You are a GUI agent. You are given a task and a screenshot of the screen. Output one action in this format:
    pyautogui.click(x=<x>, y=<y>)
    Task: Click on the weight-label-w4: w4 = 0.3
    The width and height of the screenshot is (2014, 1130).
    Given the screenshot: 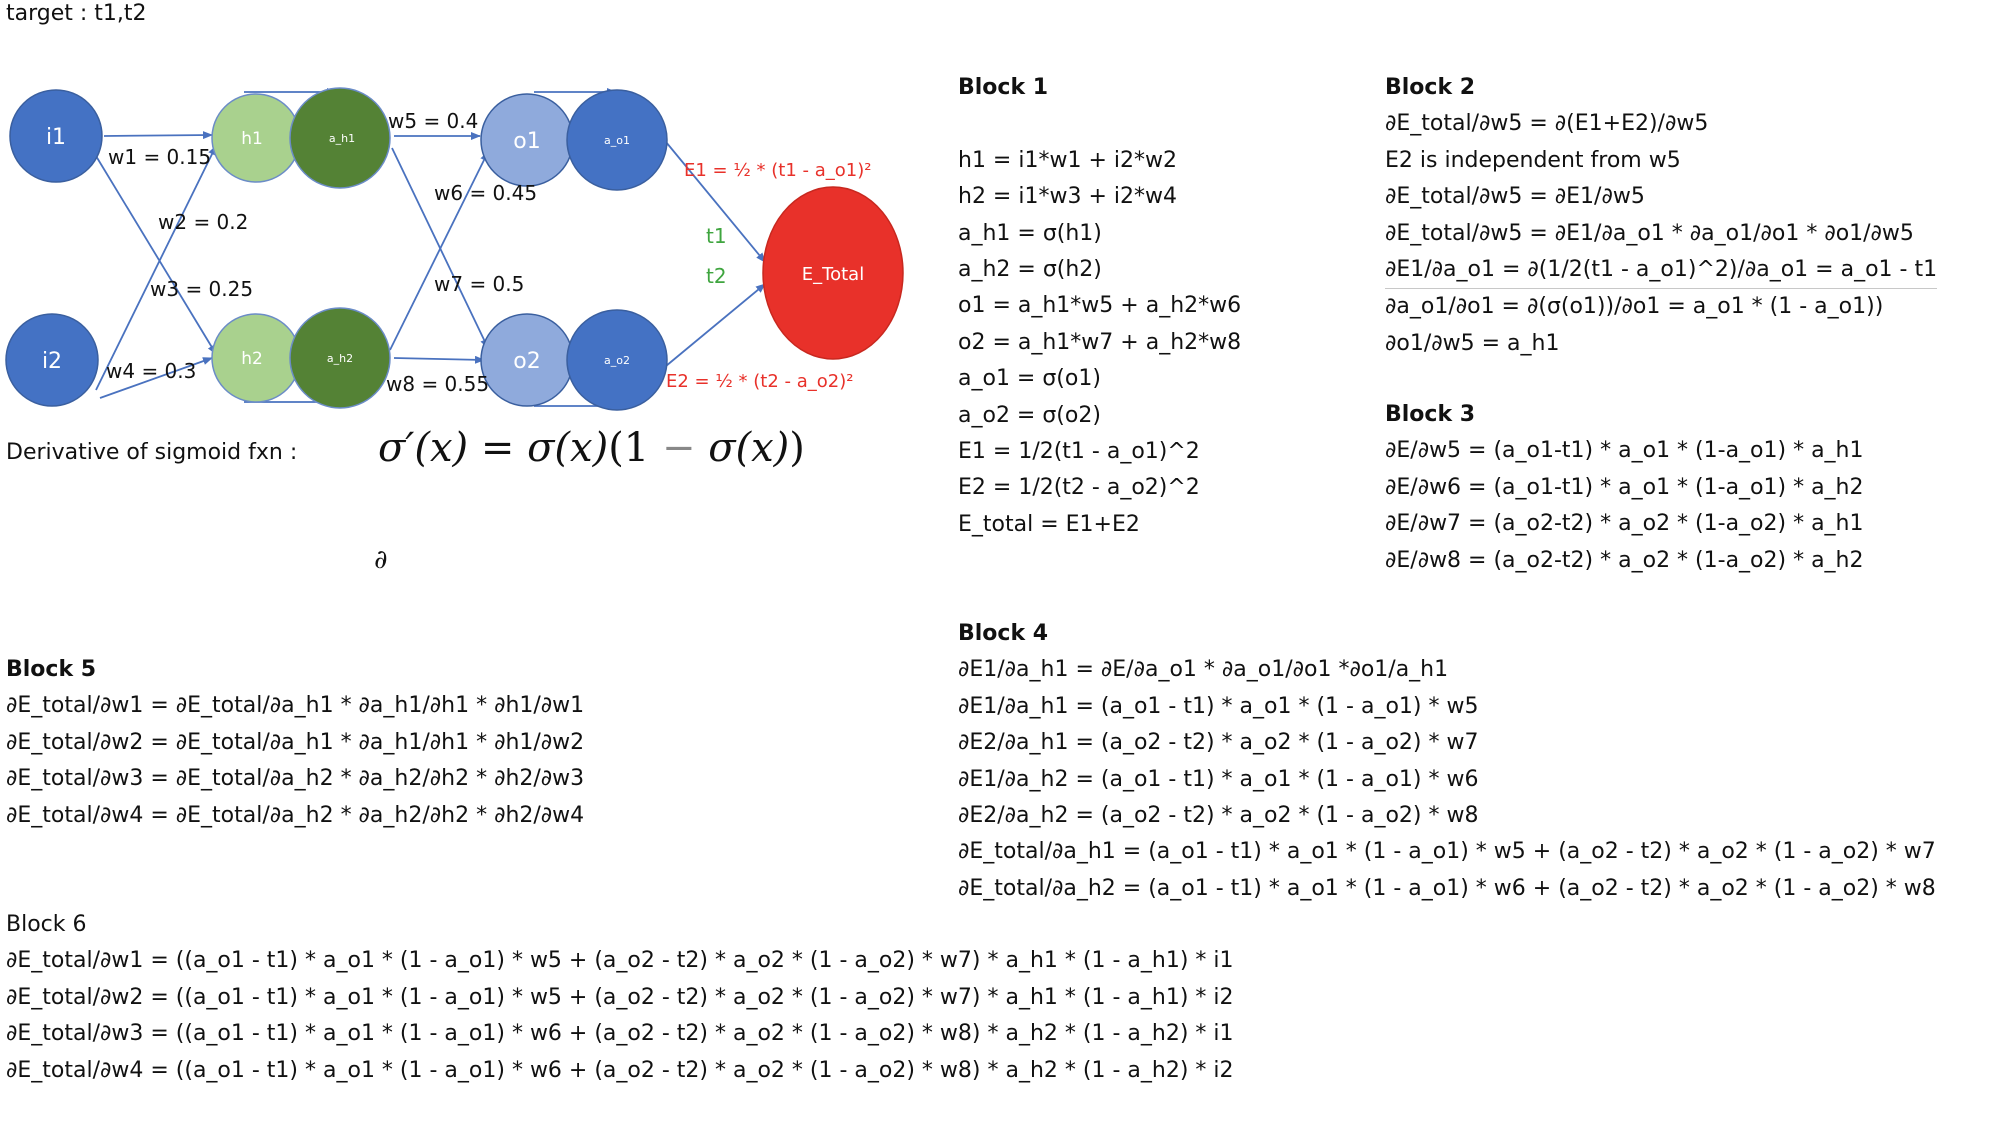 What is the action you would take?
    pyautogui.click(x=151, y=371)
    